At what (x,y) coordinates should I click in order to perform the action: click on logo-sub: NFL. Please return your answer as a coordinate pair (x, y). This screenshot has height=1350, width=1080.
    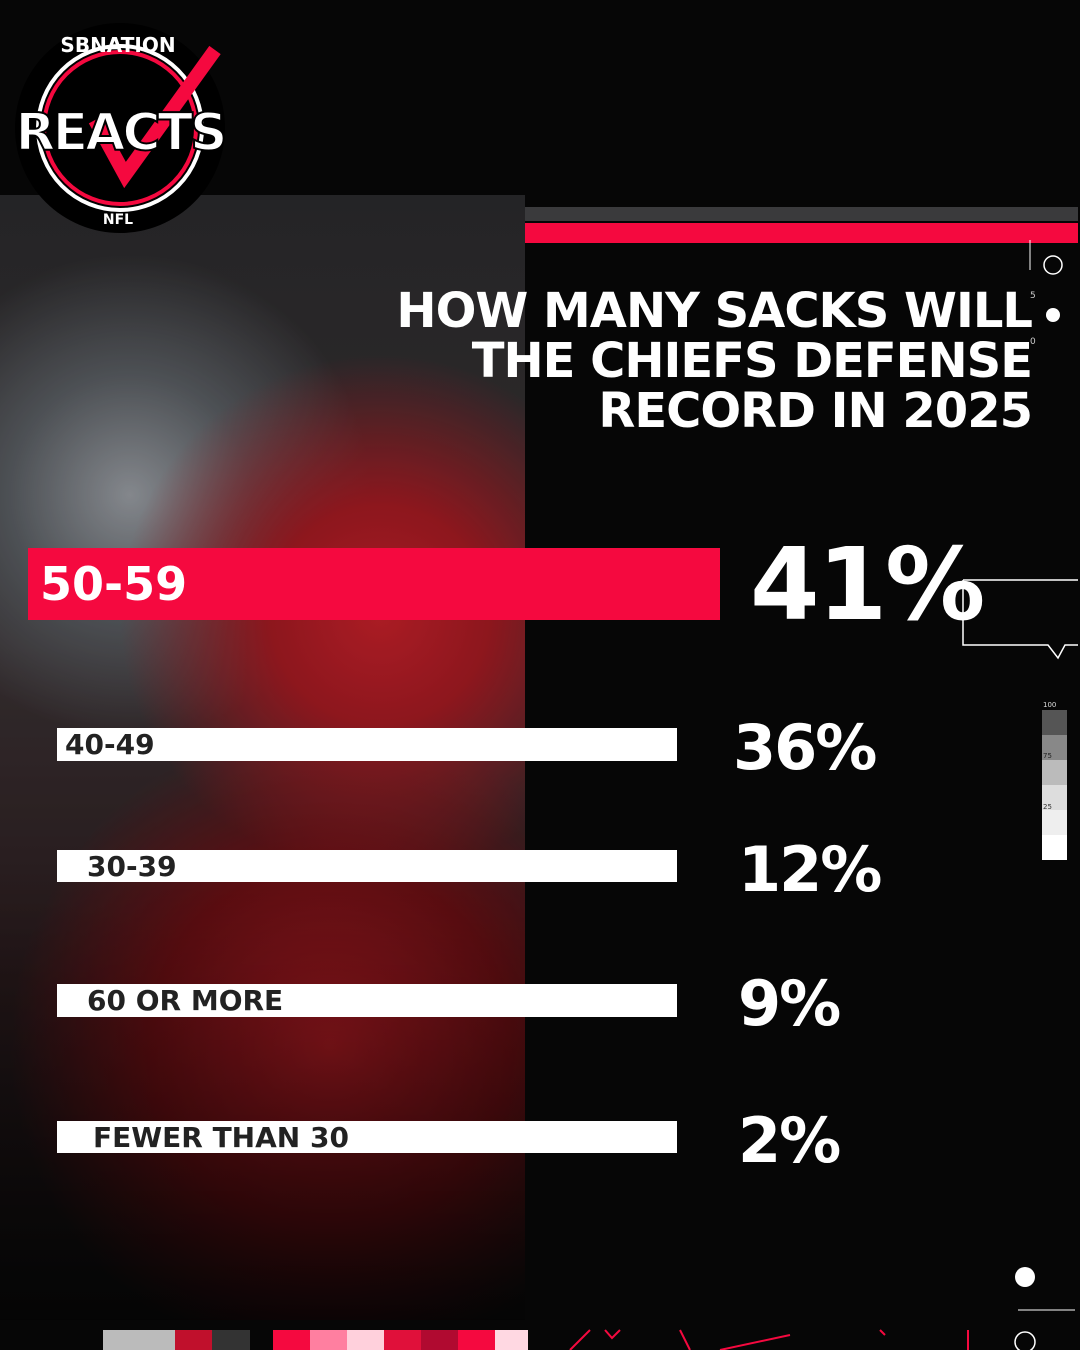
    Looking at the image, I should click on (118, 220).